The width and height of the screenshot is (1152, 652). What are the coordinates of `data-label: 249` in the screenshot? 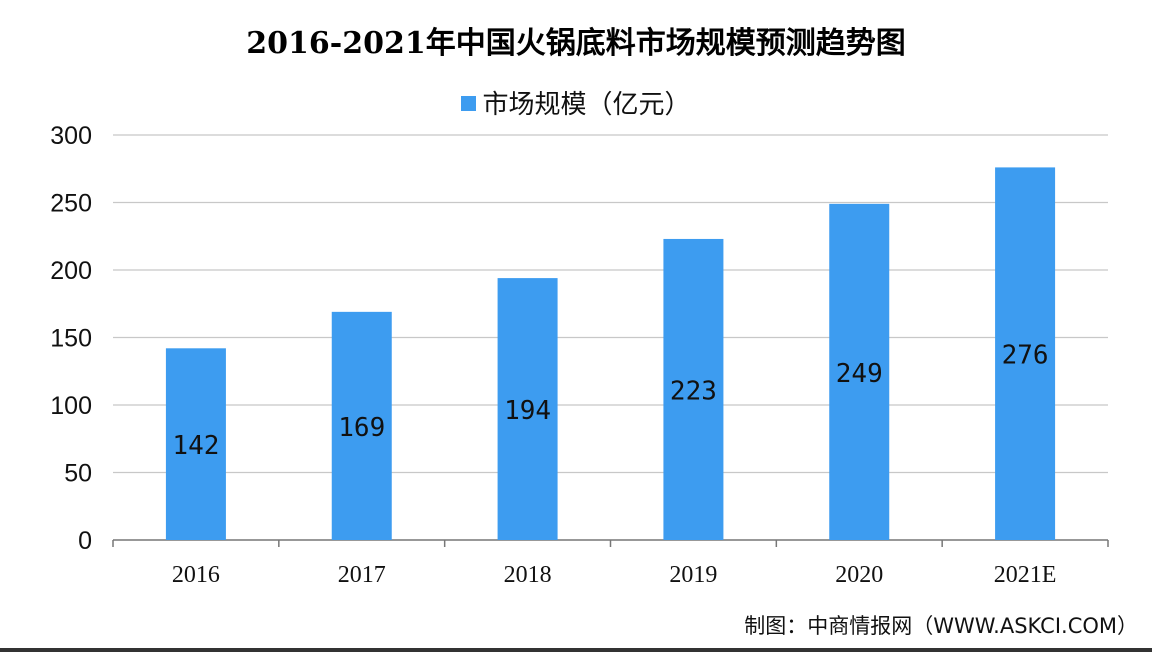 It's located at (859, 374).